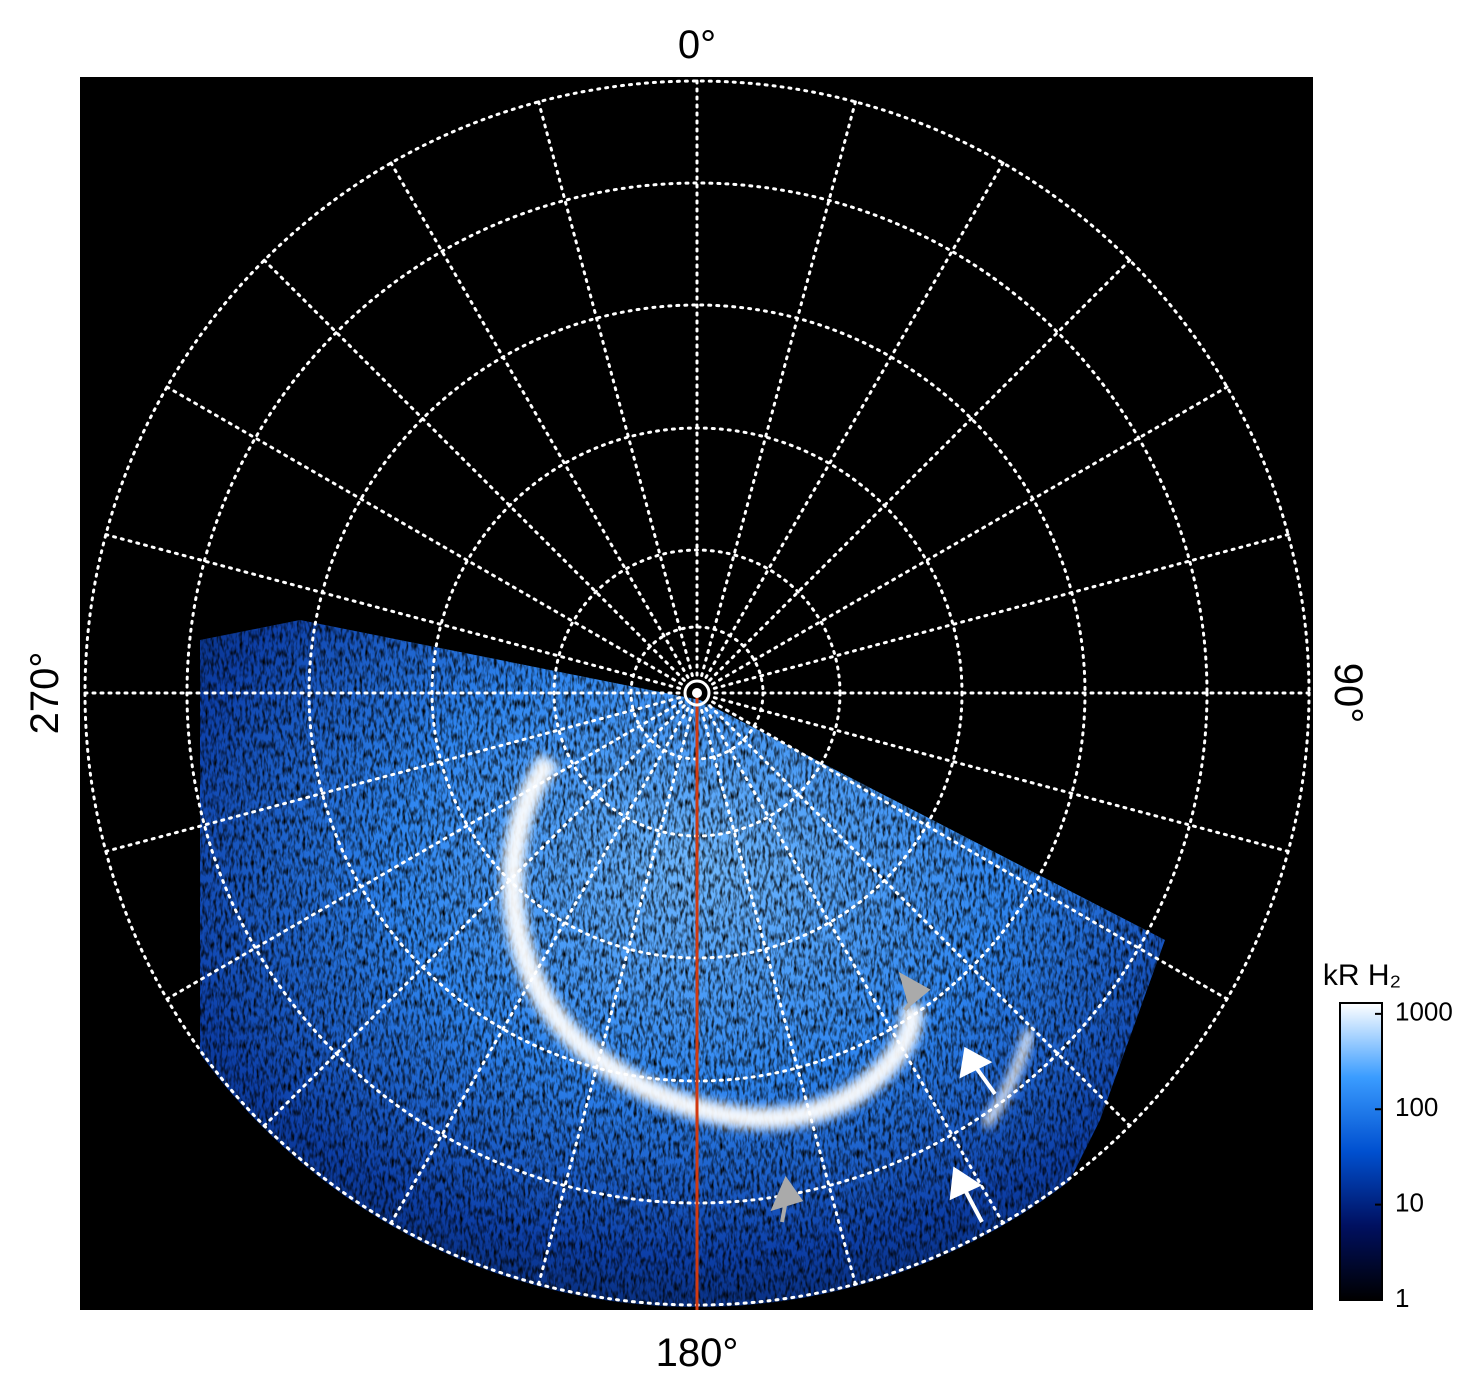 This screenshot has height=1386, width=1481. What do you see at coordinates (883, 1097) in the screenshot?
I see `arrows` at bounding box center [883, 1097].